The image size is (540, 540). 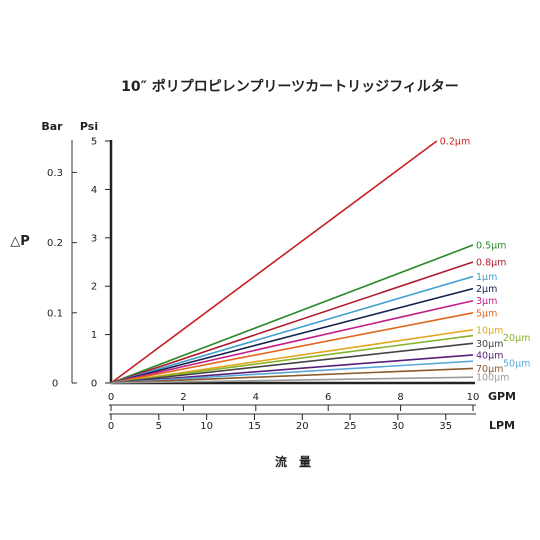 I want to click on lpm-tick-label: 15, so click(x=254, y=426).